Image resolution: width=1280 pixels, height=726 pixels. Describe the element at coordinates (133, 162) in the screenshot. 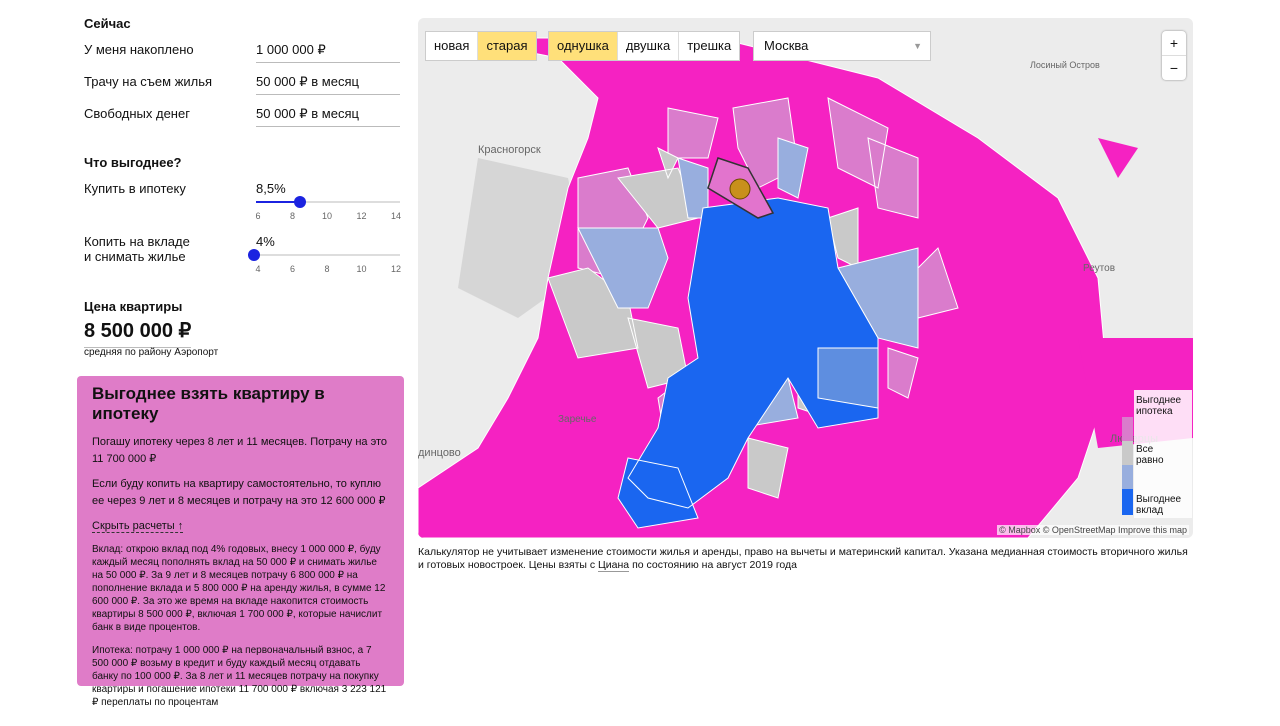

I see `heading: Что выгоднее?` at that location.